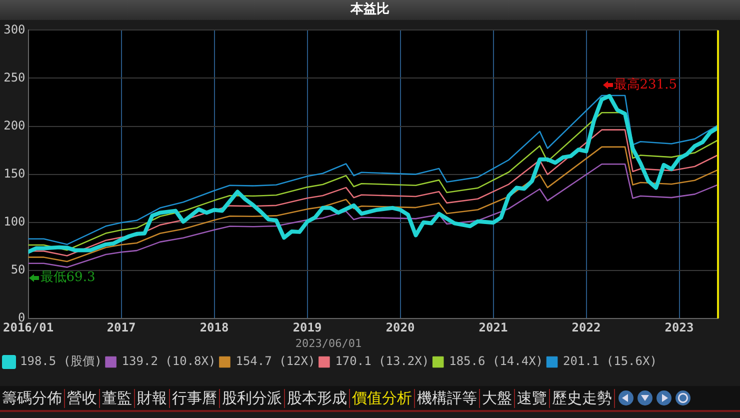 The width and height of the screenshot is (740, 418). What do you see at coordinates (214, 327) in the screenshot?
I see `x-tick-label: 2018` at bounding box center [214, 327].